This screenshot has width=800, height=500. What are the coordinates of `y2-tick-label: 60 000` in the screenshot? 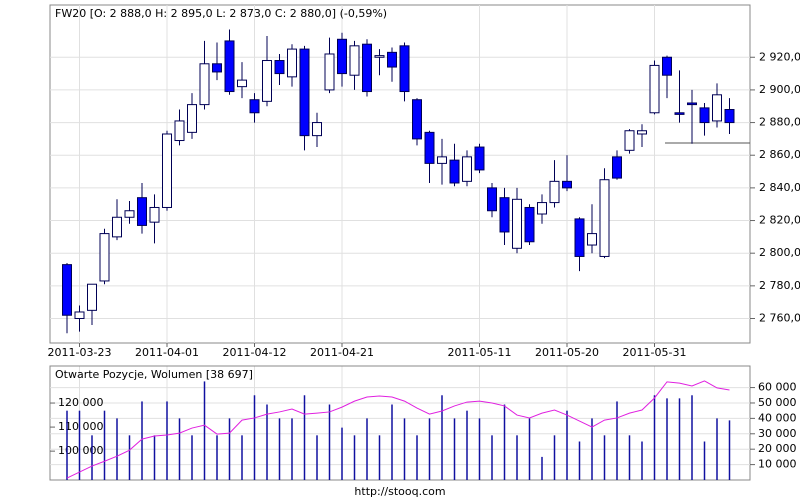 It's located at (777, 387).